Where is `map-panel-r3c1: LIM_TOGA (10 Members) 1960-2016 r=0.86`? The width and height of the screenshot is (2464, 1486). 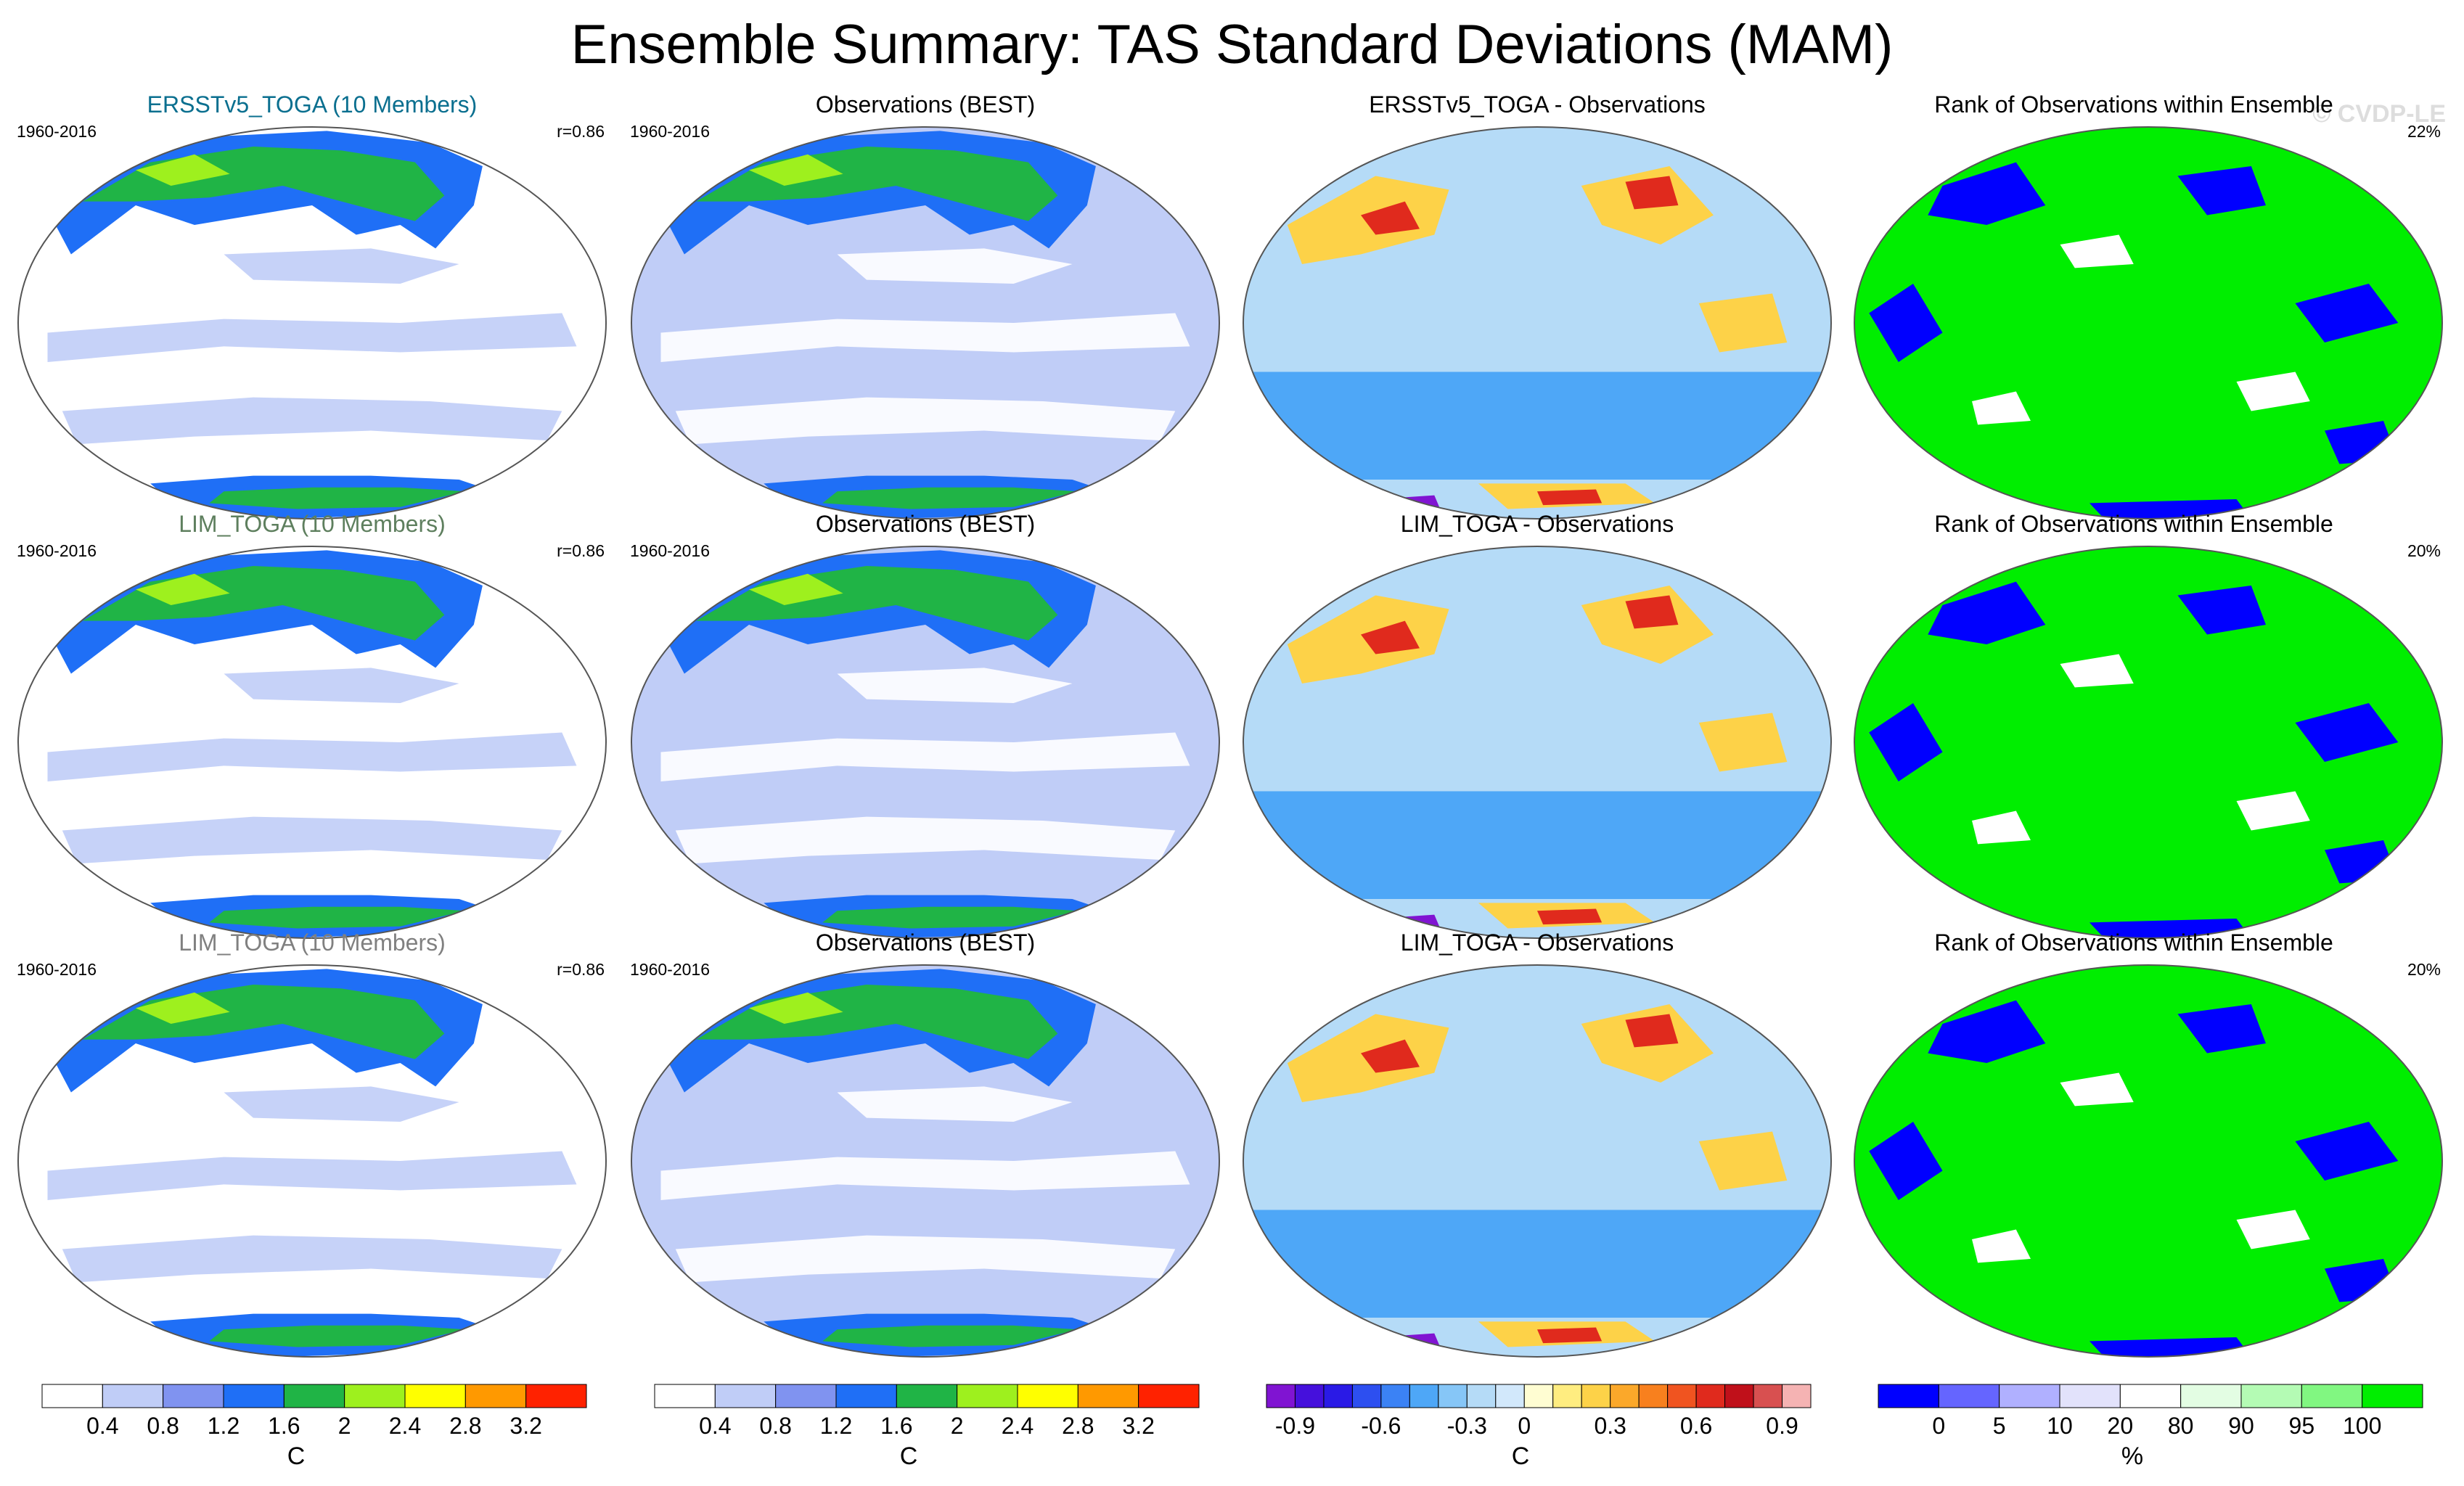 map-panel-r3c1: LIM_TOGA (10 Members) 1960-2016 r=0.86 is located at coordinates (312, 1143).